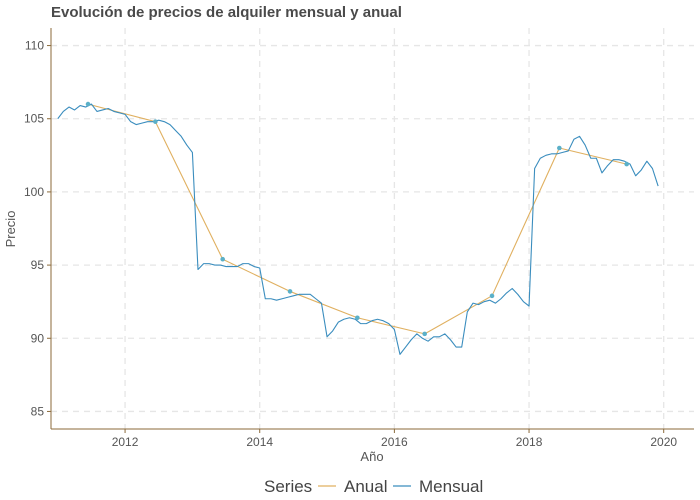  What do you see at coordinates (38, 338) in the screenshot?
I see `y-tick-label: 90` at bounding box center [38, 338].